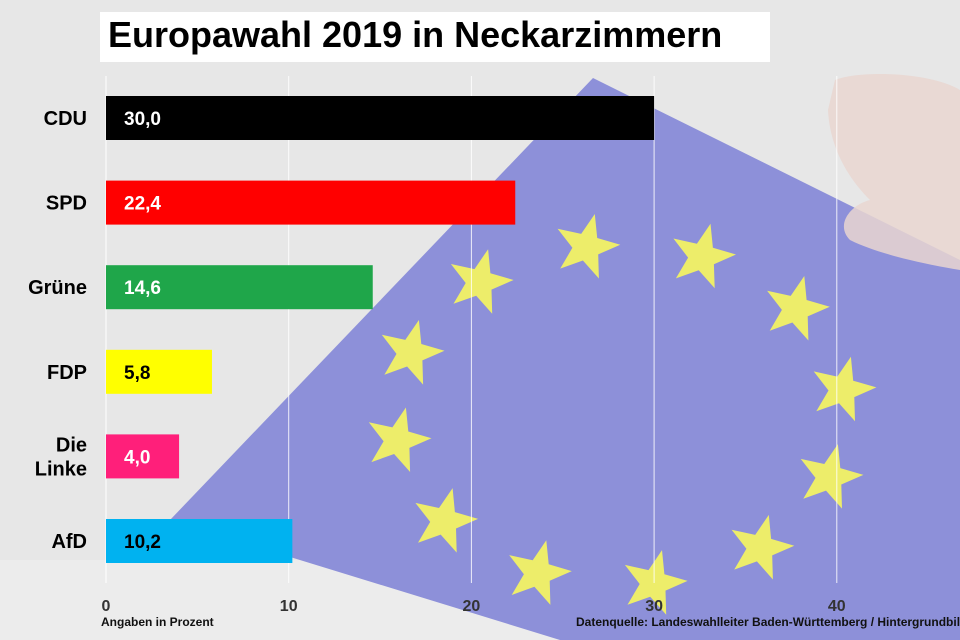 The image size is (960, 640). What do you see at coordinates (415, 34) in the screenshot?
I see `chart-title: Europawahl 2019 in Neckarzimmern` at bounding box center [415, 34].